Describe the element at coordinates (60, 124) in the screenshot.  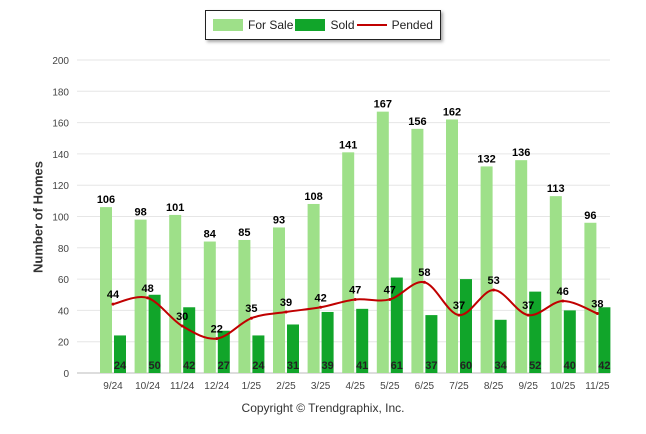
I see `y-tick-label: 160` at that location.